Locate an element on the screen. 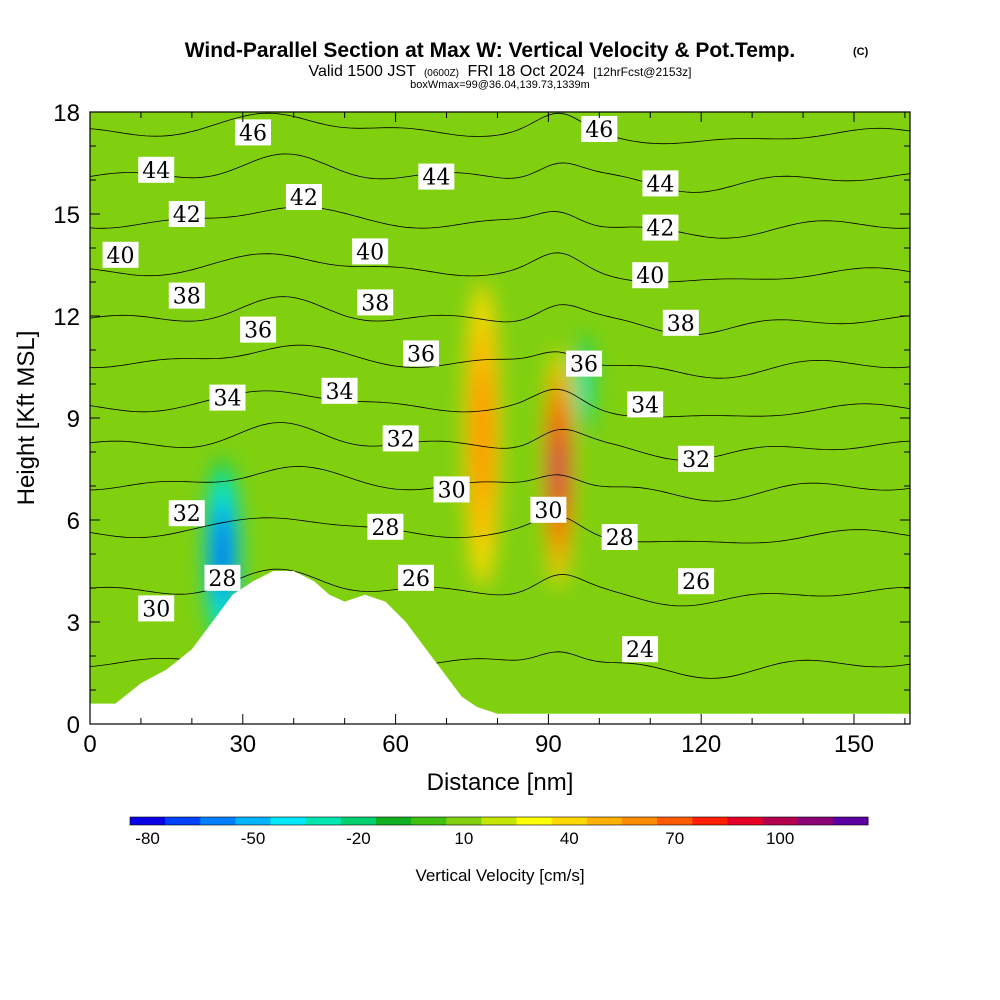 The width and height of the screenshot is (1000, 1000). downdraft-ridge-band--80 is located at coordinates (222, 554).